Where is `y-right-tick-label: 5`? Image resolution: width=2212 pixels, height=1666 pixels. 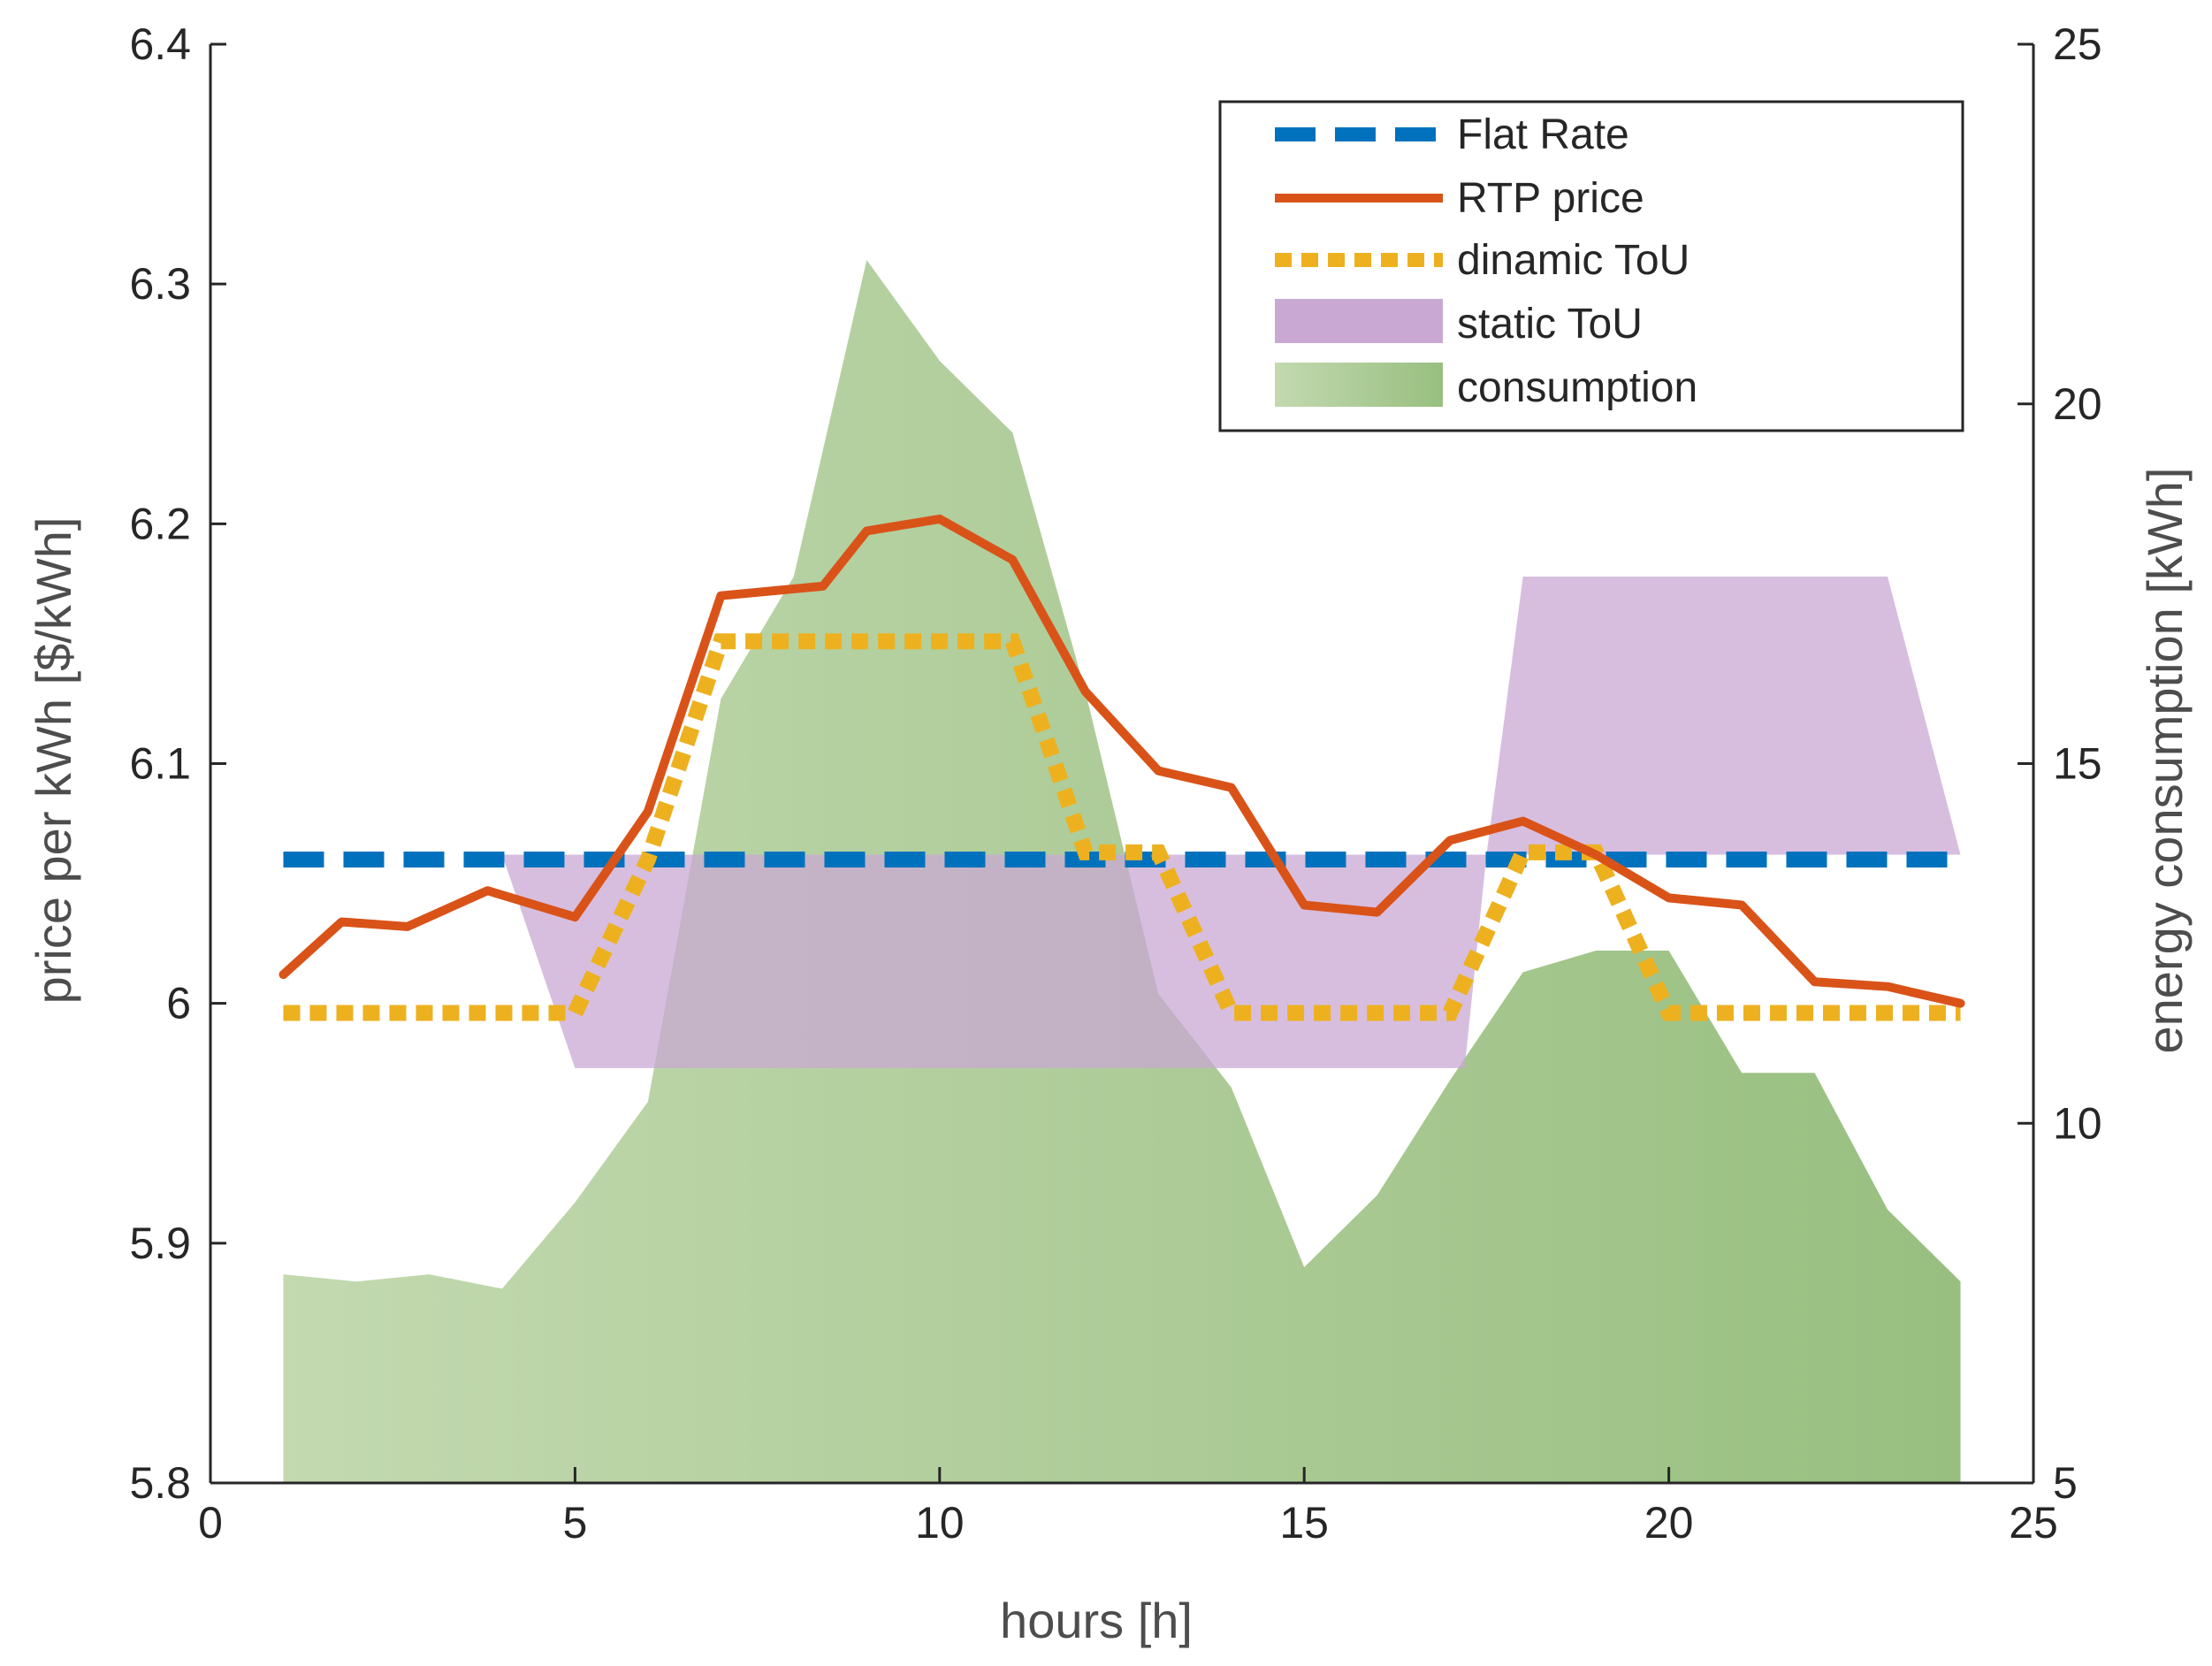
y-right-tick-label: 5 is located at coordinates (2065, 1483).